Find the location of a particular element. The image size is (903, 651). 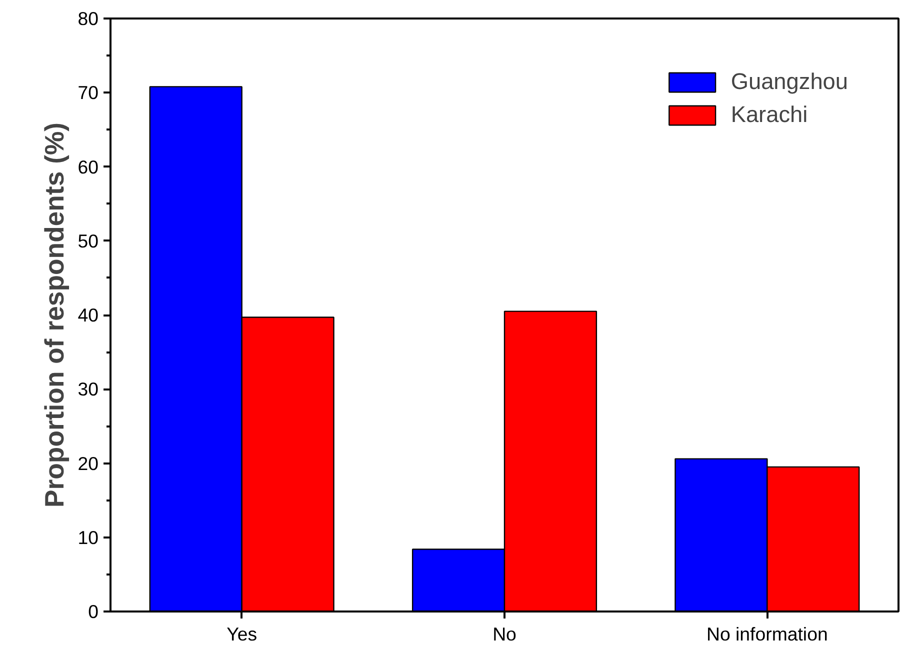

y-tick-label: 20 is located at coordinates (88, 463).